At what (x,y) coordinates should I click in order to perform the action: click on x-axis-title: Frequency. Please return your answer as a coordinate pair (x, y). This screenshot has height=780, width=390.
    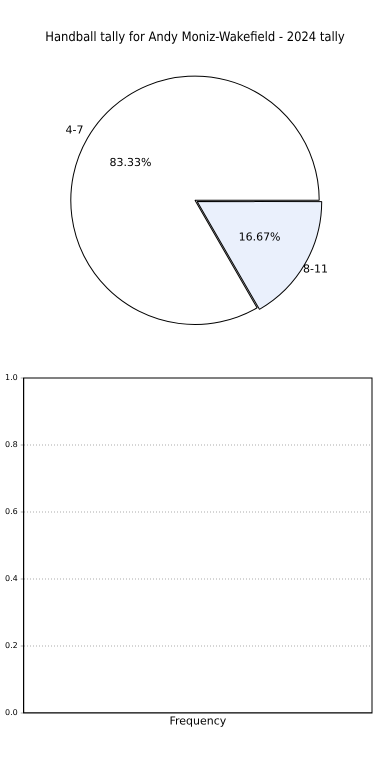
    Looking at the image, I should click on (198, 721).